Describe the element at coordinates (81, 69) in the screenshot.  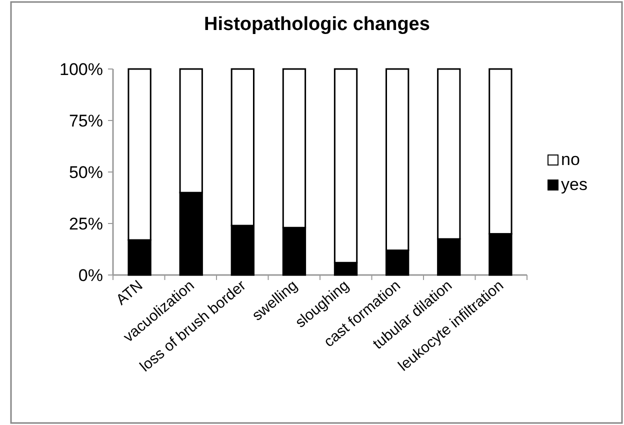
I see `y-tick-label: 100%` at that location.